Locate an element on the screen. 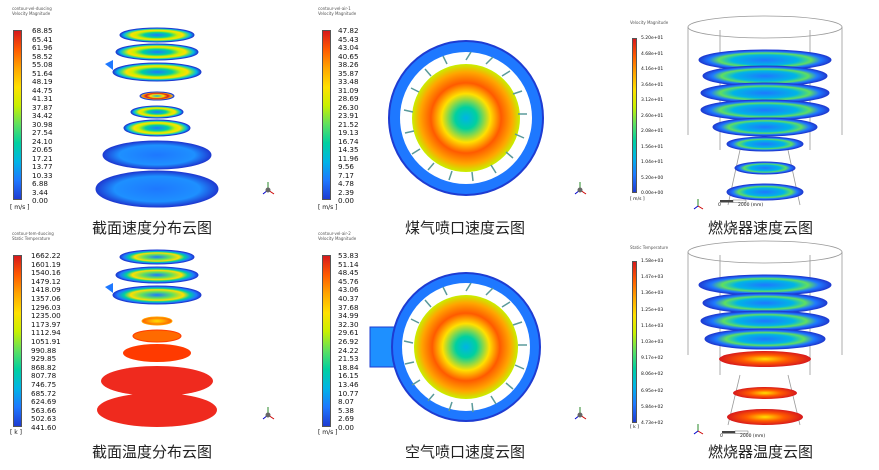 This screenshot has height=470, width=879. tick-label: 3.12e+01 is located at coordinates (652, 100).